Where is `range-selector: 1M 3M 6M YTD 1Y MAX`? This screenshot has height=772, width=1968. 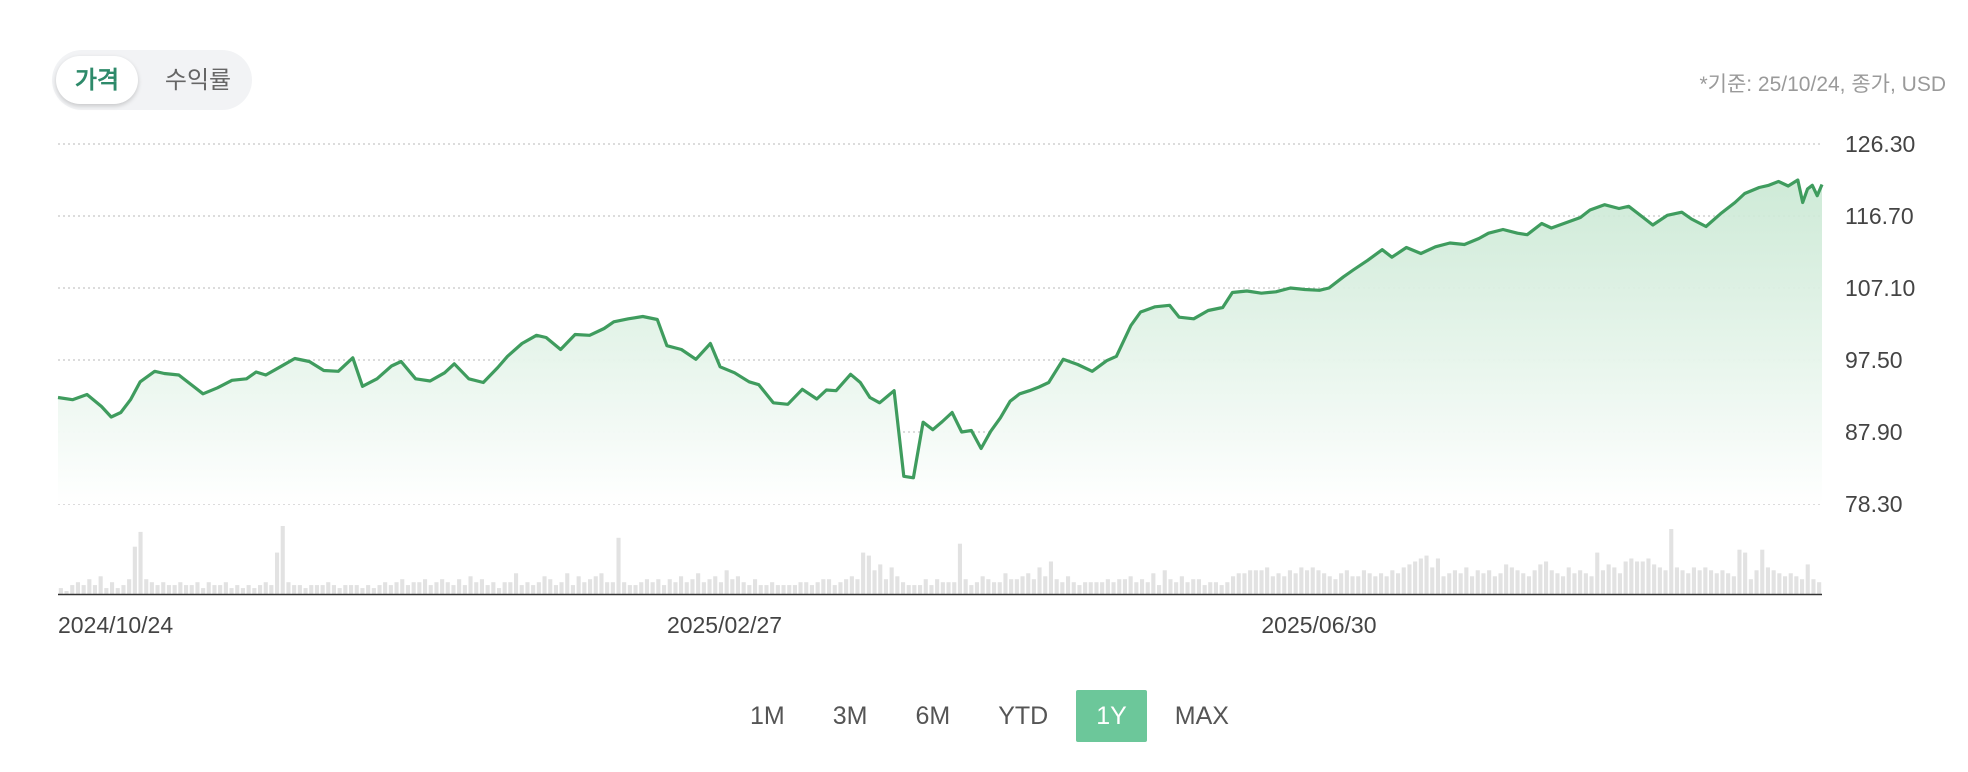
range-selector: 1M 3M 6M YTD 1Y MAX is located at coordinates (989, 716).